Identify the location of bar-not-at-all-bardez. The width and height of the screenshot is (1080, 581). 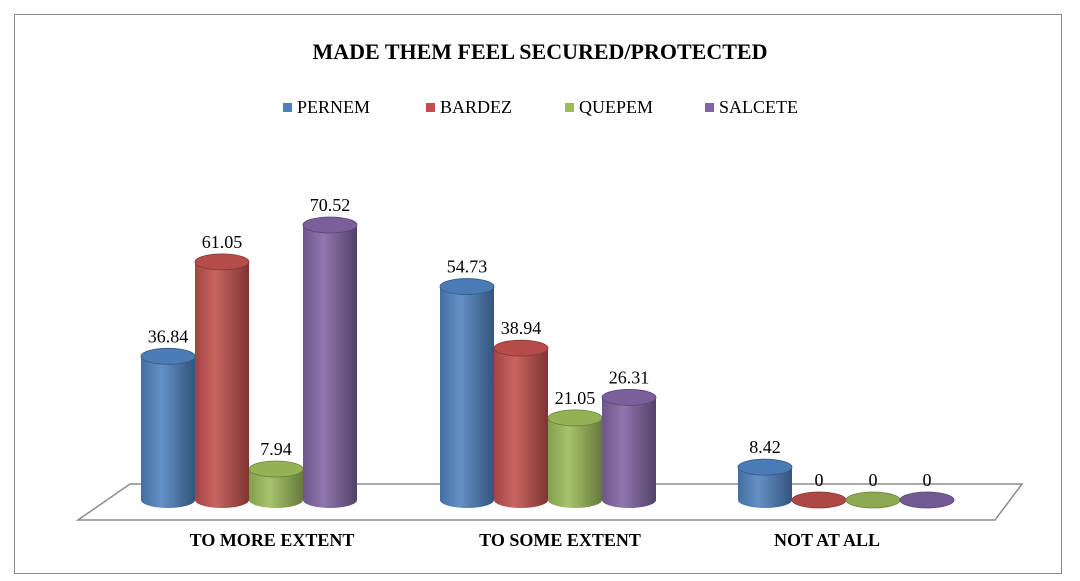
(819, 500).